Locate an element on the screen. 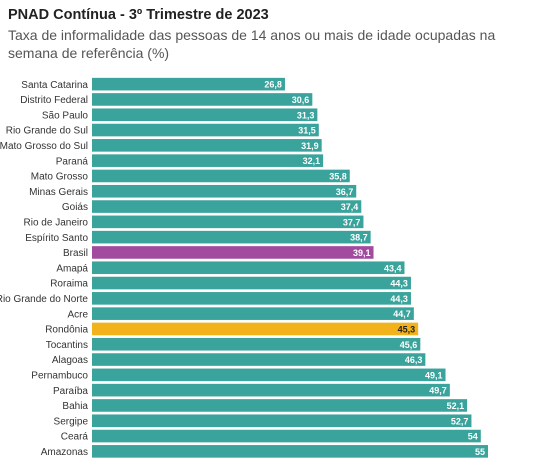 The height and width of the screenshot is (462, 534). bar-row-acre: Acre 44,7 is located at coordinates (240, 313).